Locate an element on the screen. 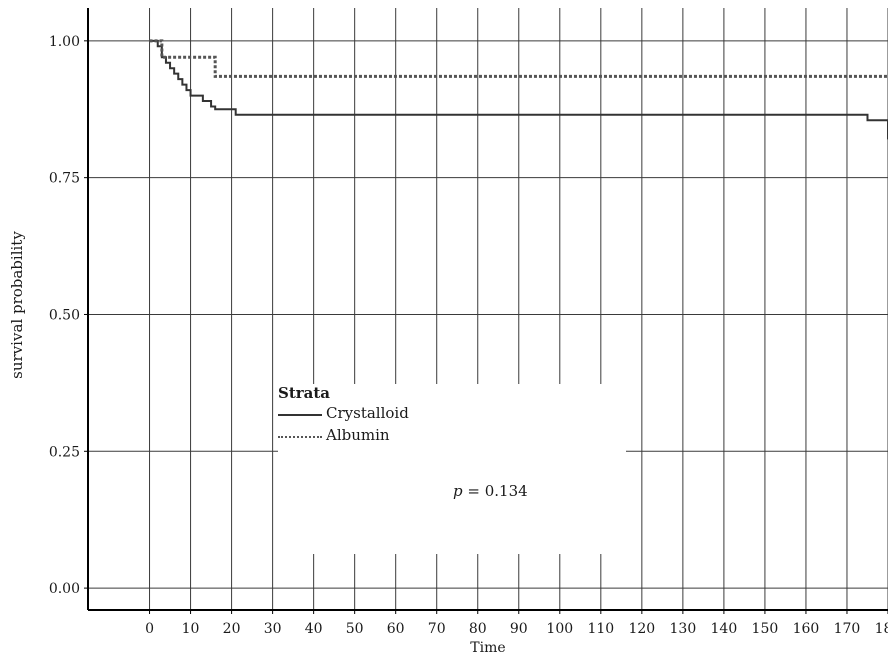 The width and height of the screenshot is (888, 661). x-tick-label: 20 is located at coordinates (232, 629).